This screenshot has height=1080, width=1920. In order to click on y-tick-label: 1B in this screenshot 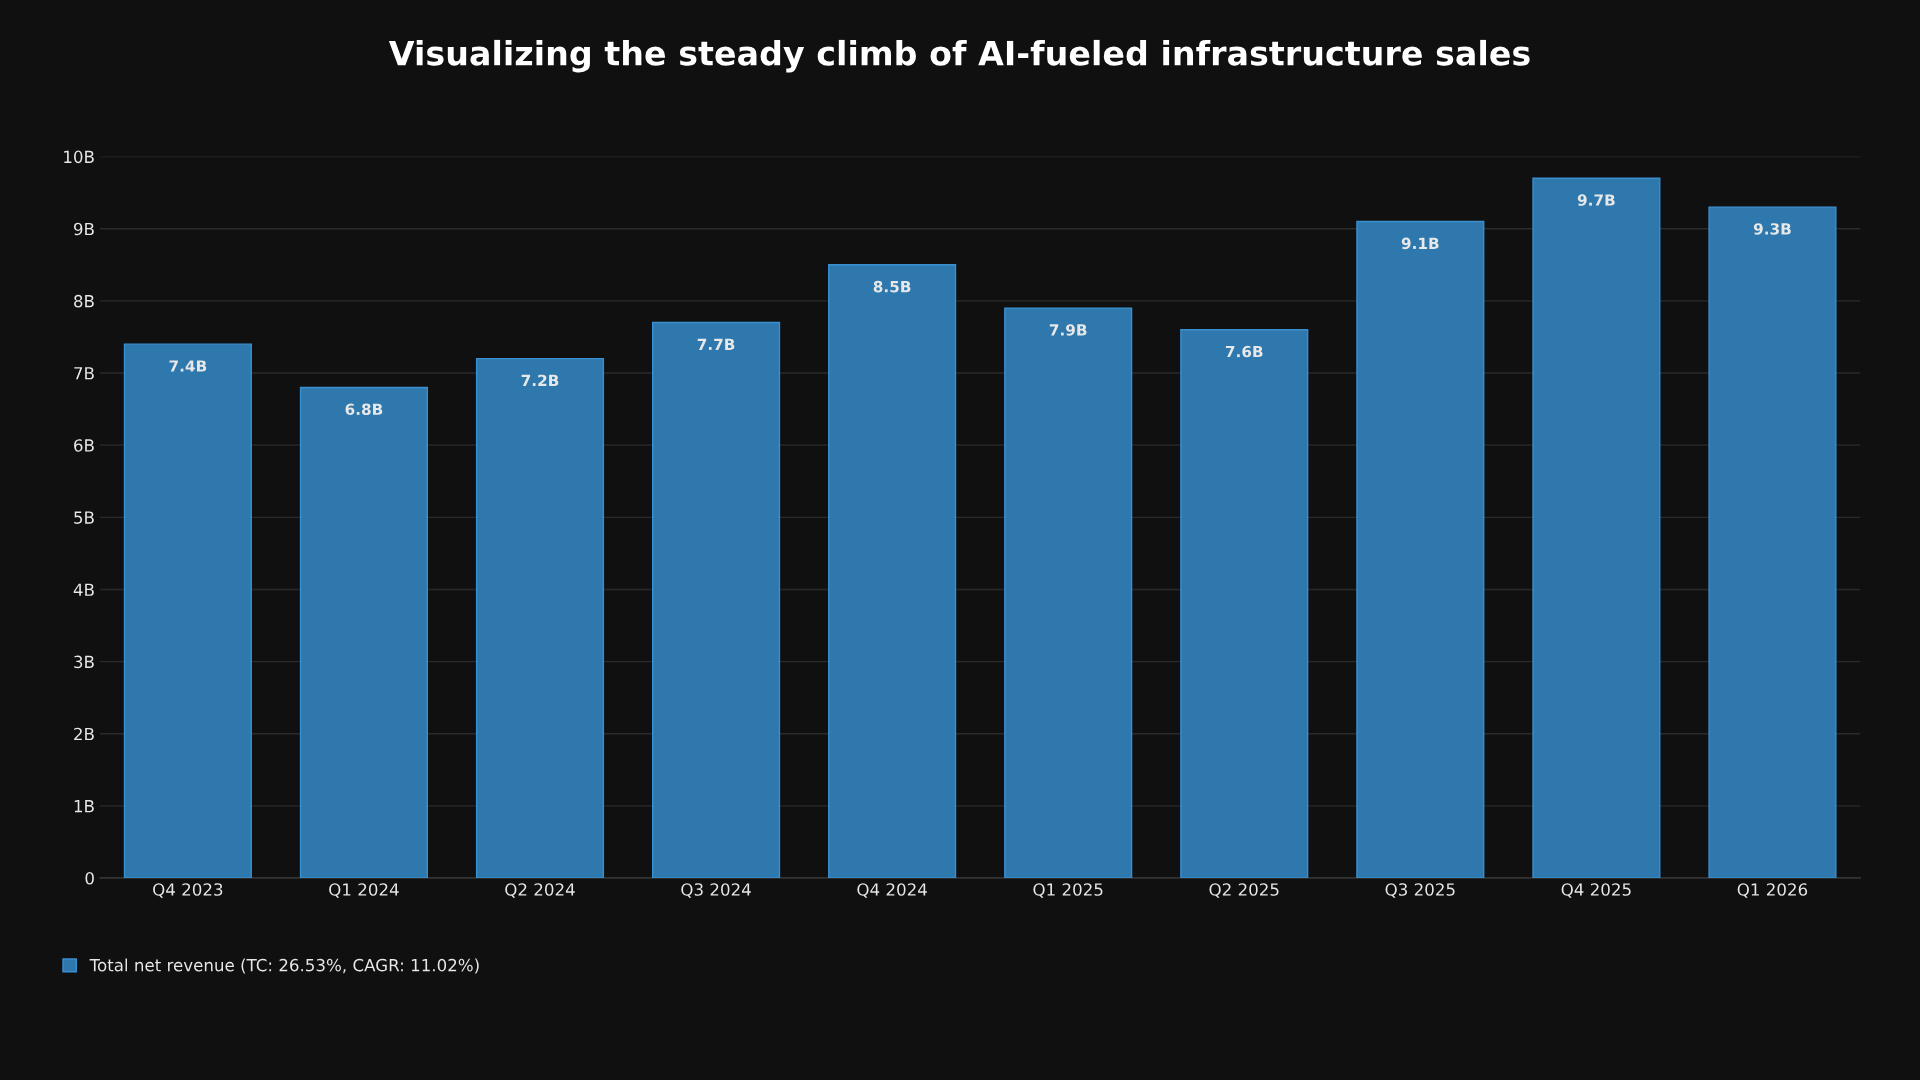, I will do `click(84, 806)`.